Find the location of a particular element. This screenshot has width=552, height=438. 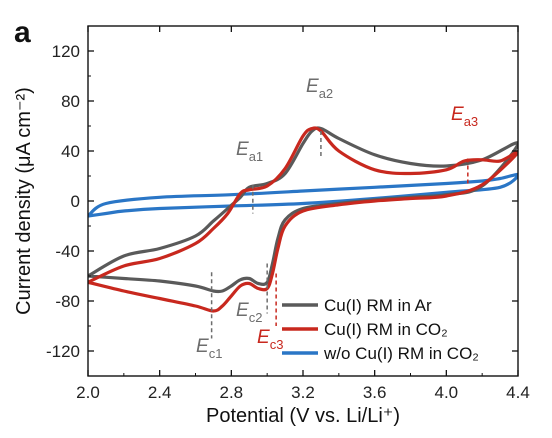

peak-label-a3: Ea3 is located at coordinates (464, 116).